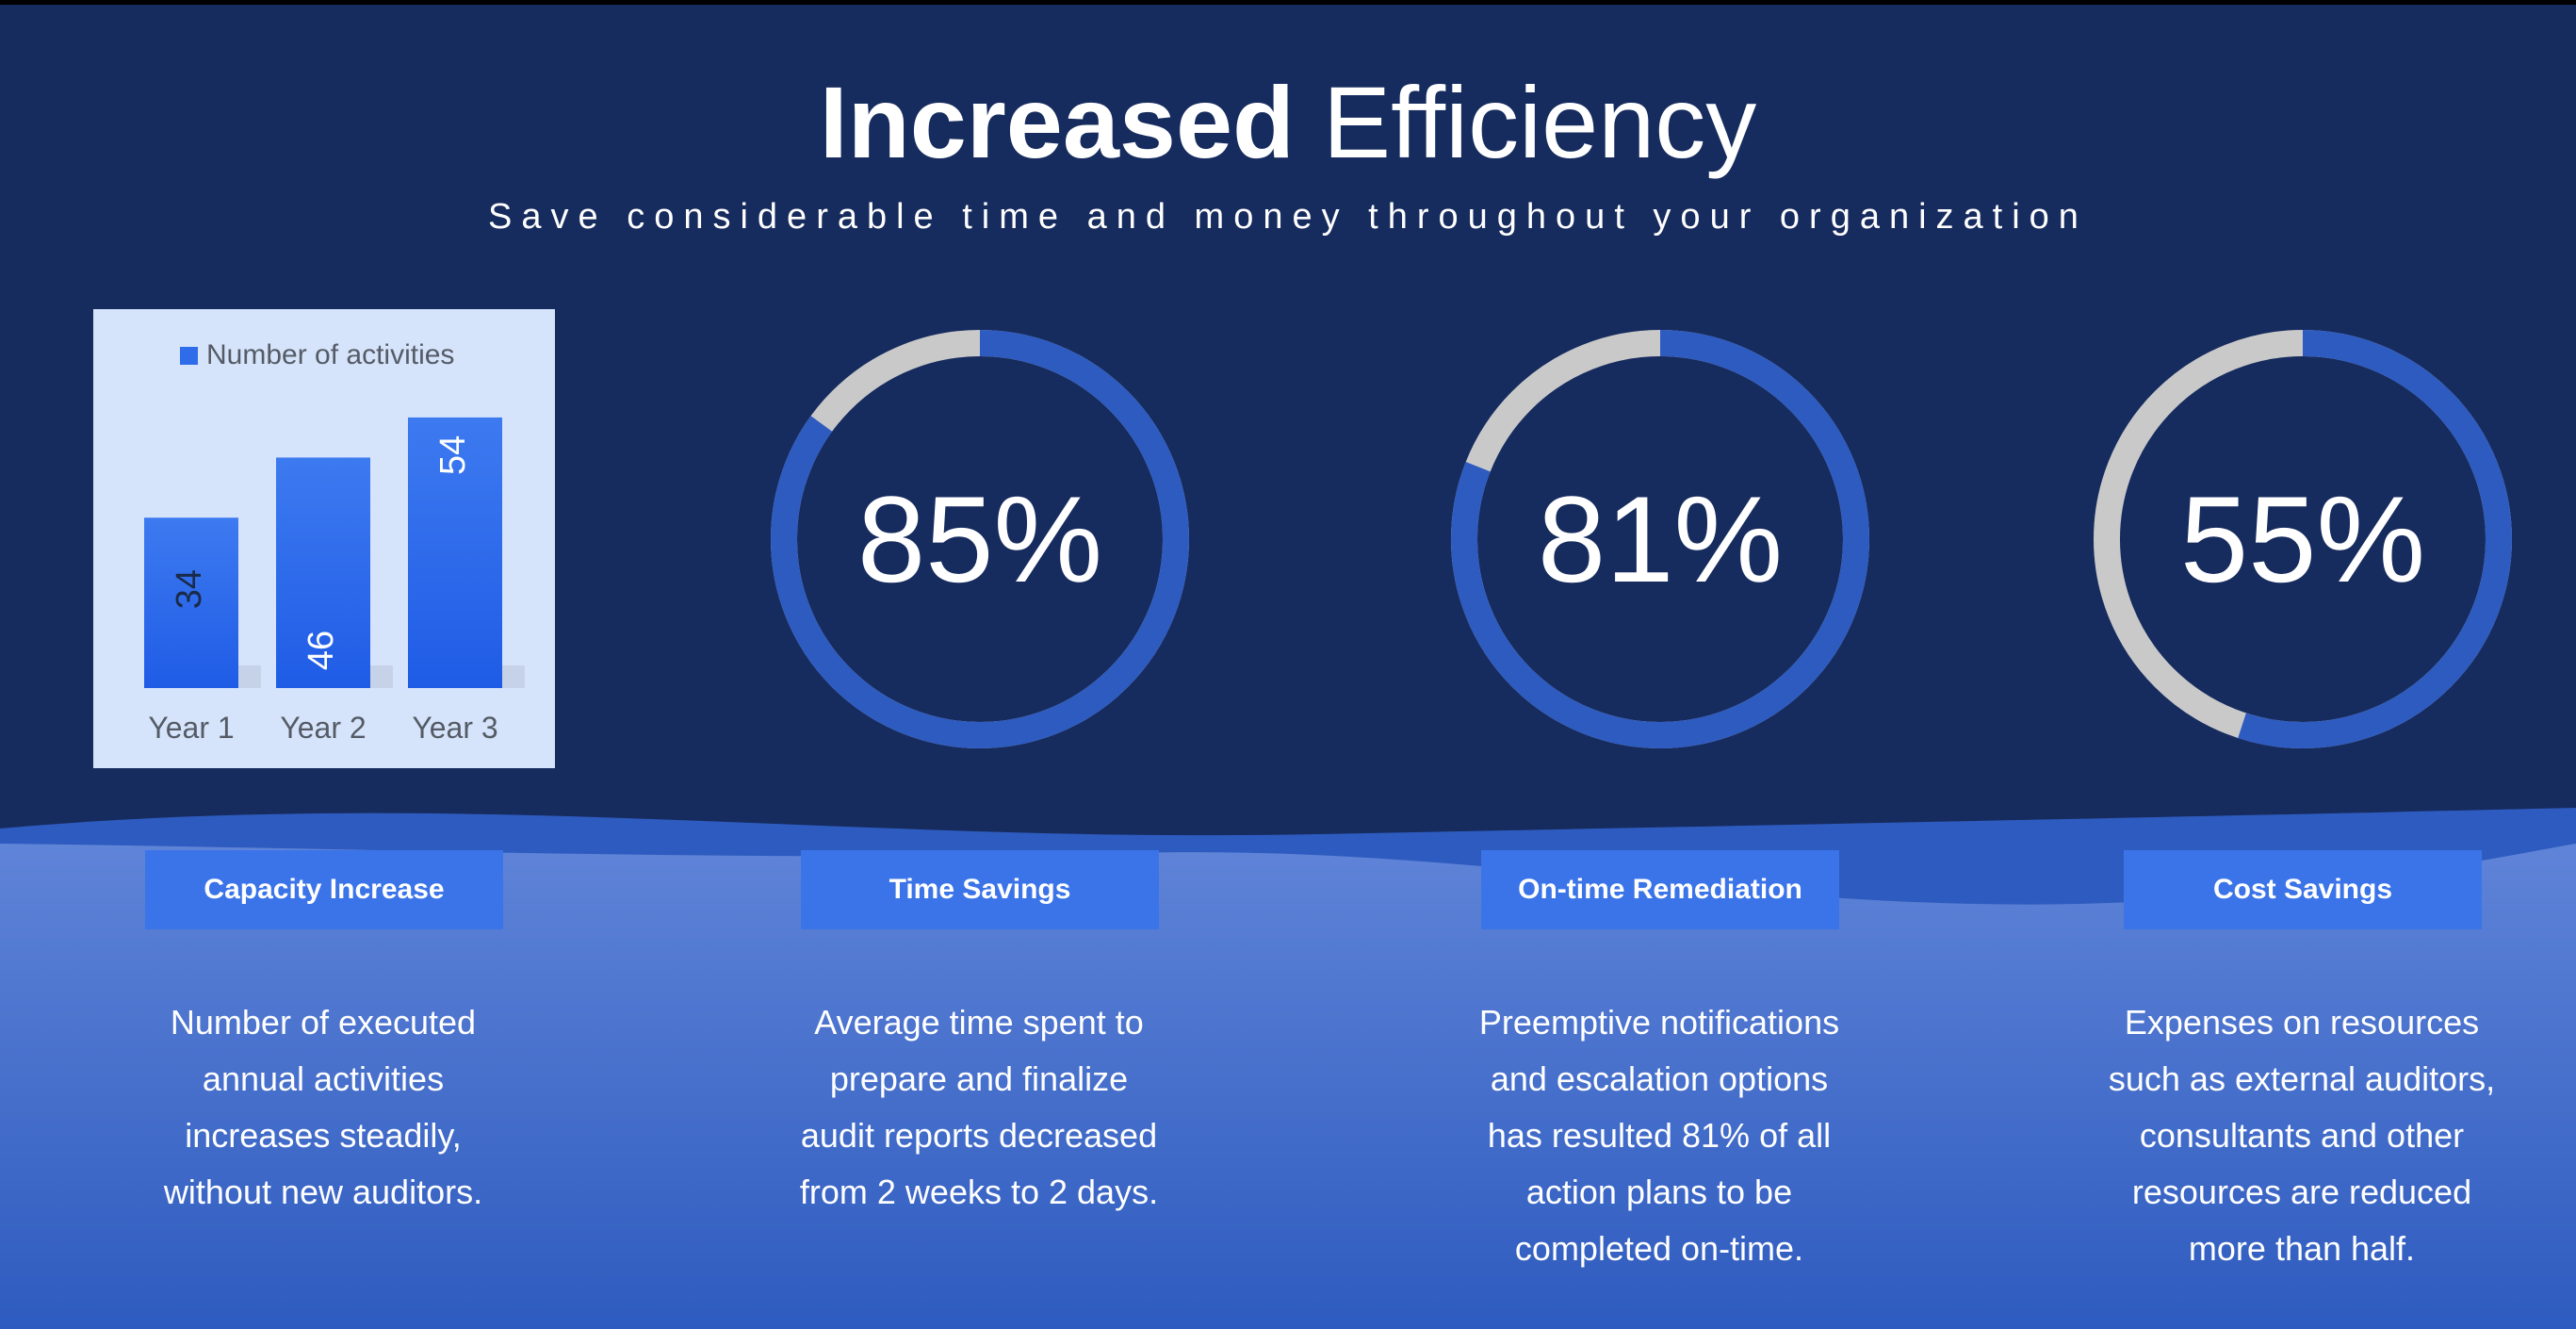 This screenshot has width=2576, height=1329. What do you see at coordinates (323, 1192) in the screenshot?
I see `description-line: without new auditors.` at bounding box center [323, 1192].